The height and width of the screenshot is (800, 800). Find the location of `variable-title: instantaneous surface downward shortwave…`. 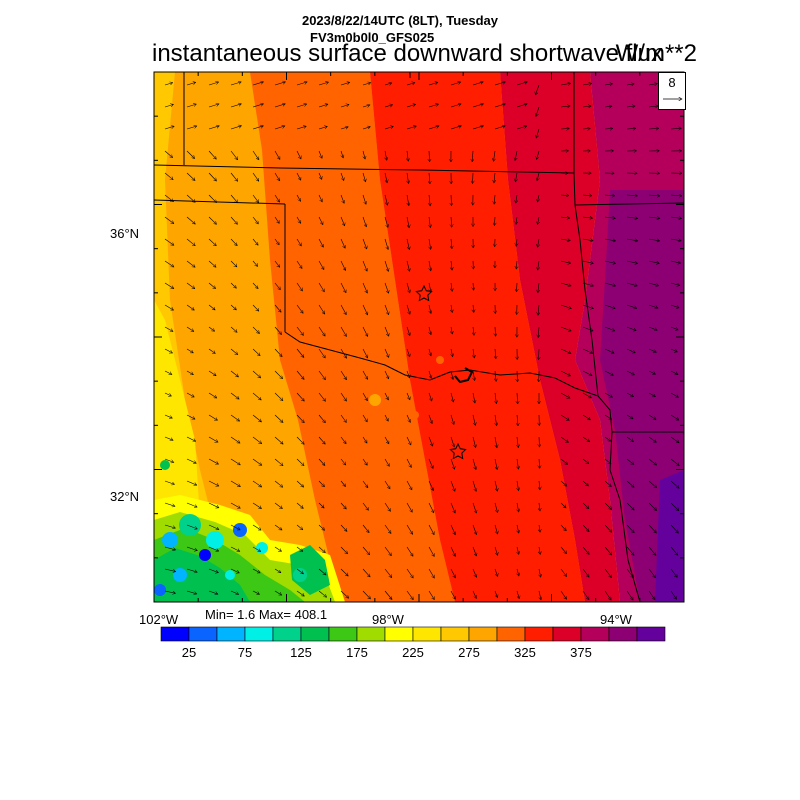

variable-title: instantaneous surface downward shortwave… is located at coordinates (407, 53).